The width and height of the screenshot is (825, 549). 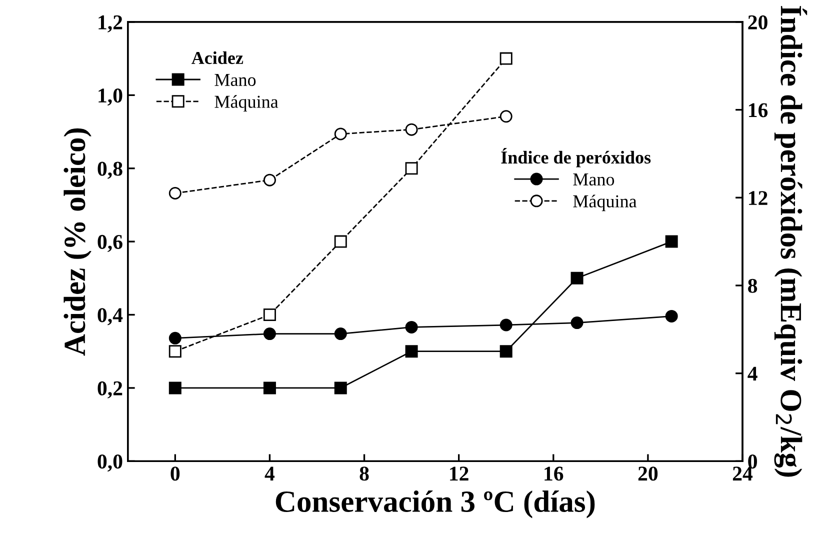 I want to click on y2-tick-label: 0, so click(x=752, y=461).